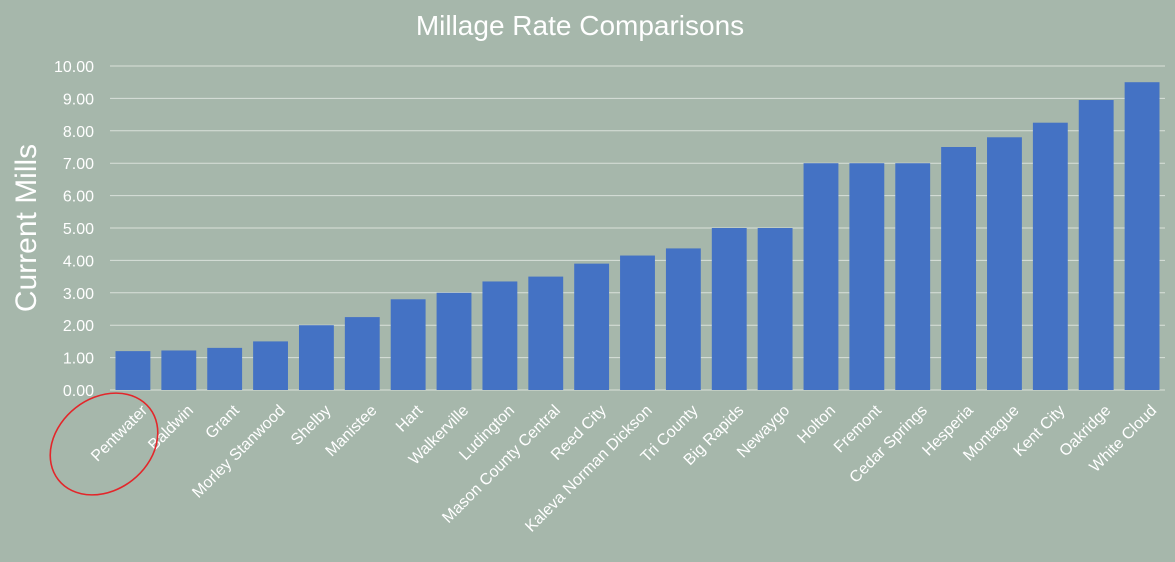 This screenshot has height=562, width=1175. Describe the element at coordinates (78, 99) in the screenshot. I see `y-tick-label: 9.00` at that location.